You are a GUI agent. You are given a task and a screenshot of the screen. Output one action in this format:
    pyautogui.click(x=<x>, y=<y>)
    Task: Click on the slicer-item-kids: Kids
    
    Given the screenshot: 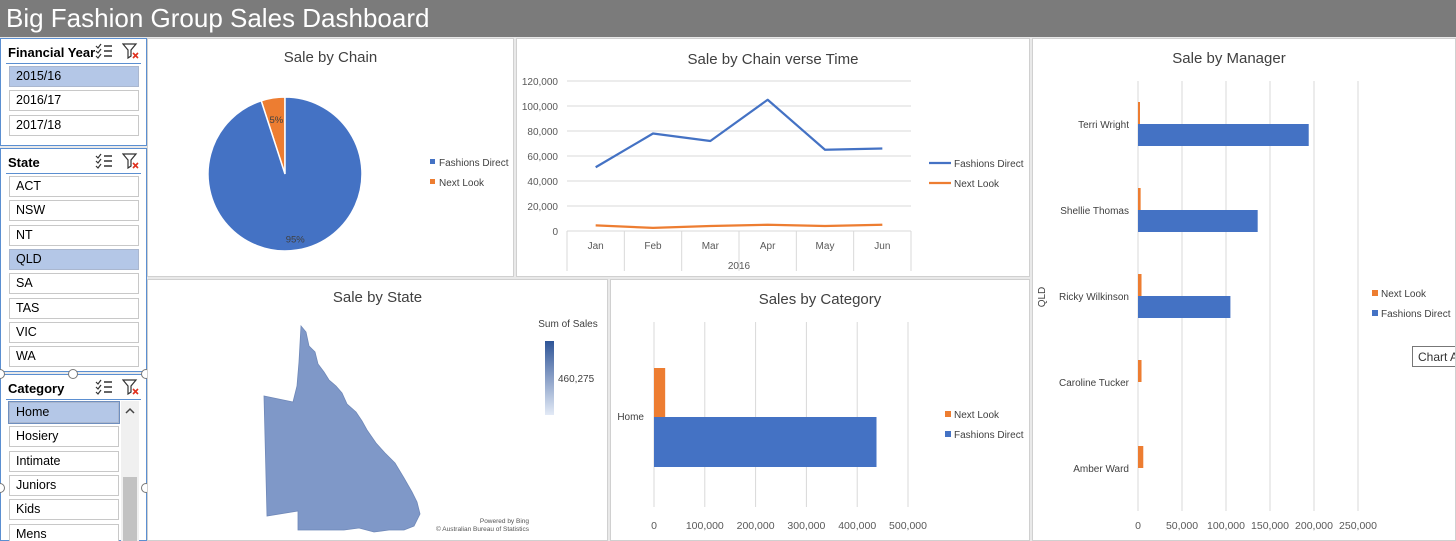 What is the action you would take?
    pyautogui.click(x=64, y=510)
    